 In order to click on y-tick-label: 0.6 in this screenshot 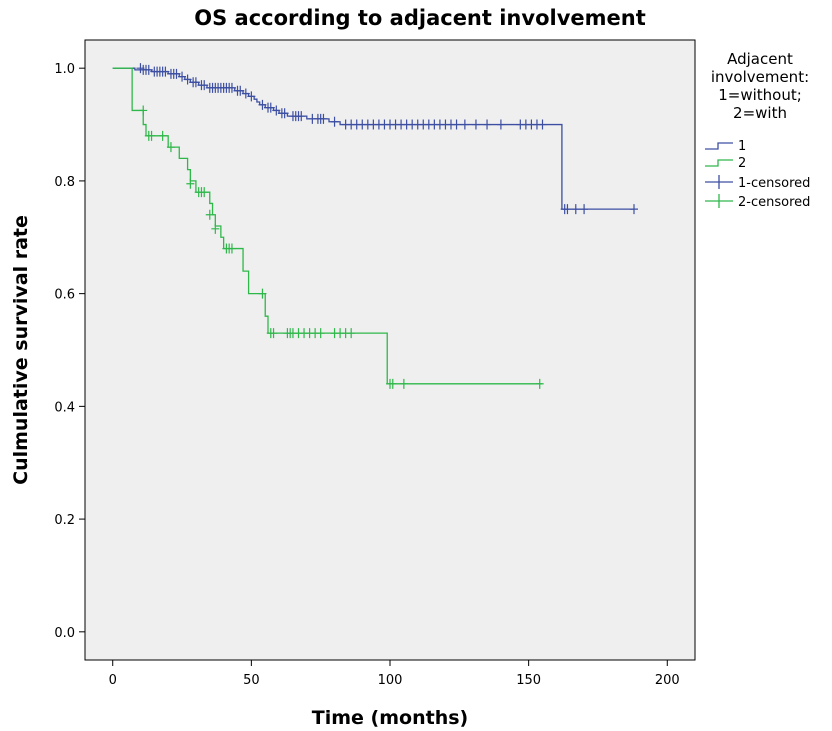, I will do `click(64, 295)`.